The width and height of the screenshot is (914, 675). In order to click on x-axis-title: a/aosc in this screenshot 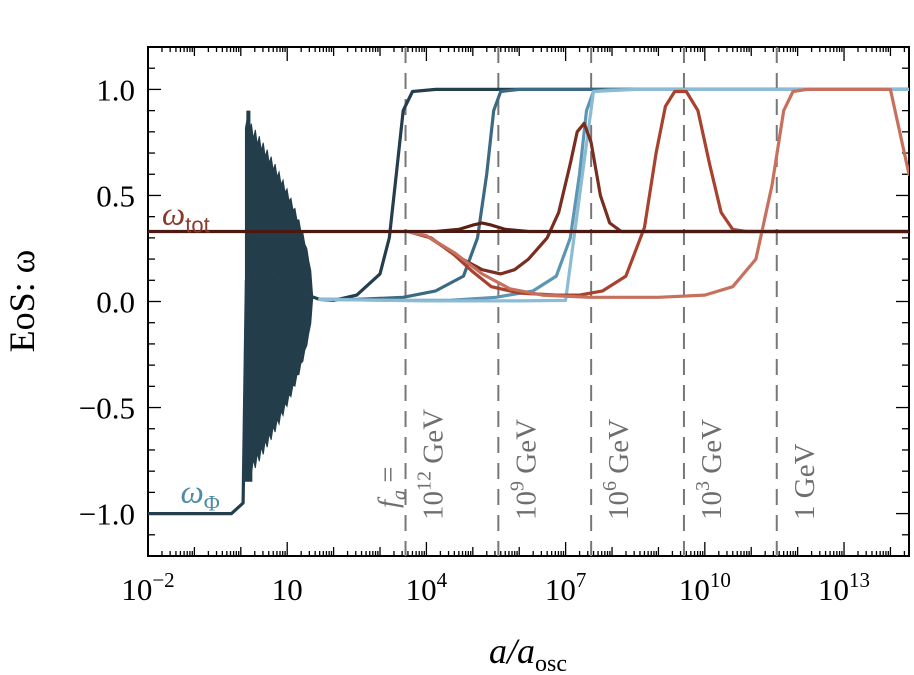, I will do `click(528, 653)`.